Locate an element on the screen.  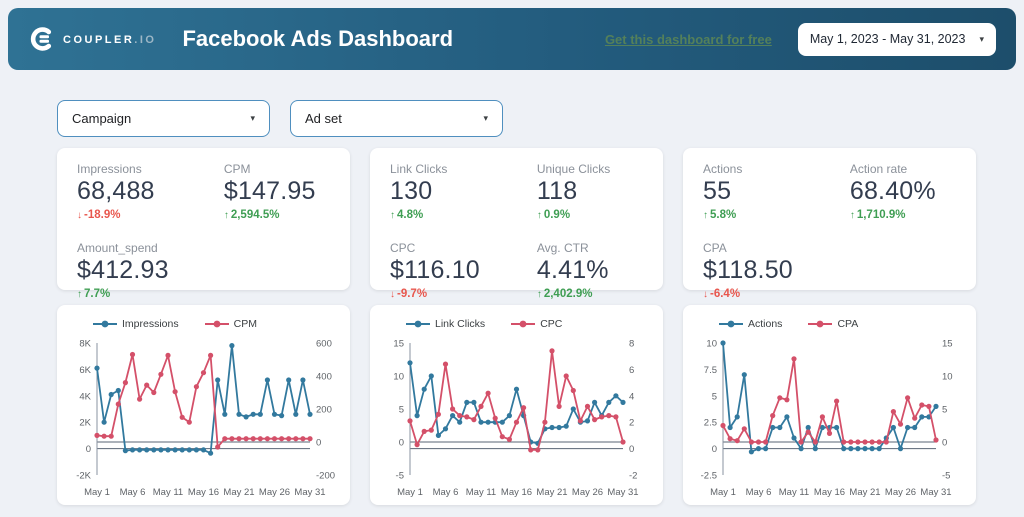
ad-set-filter-label: Ad set is located at coordinates (323, 118).